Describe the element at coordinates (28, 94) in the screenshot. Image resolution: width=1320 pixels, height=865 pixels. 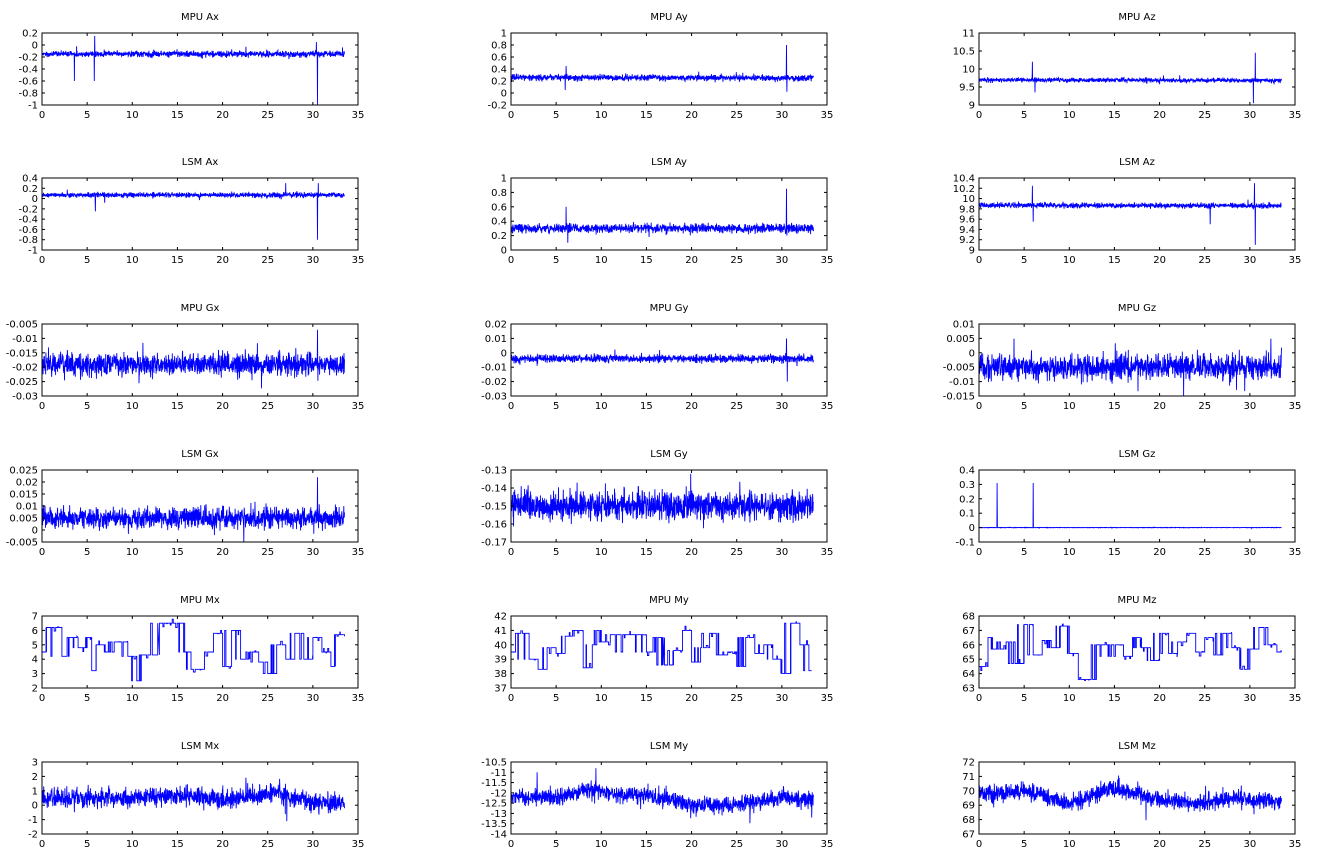
I see `y-tick-label: -0.8` at that location.